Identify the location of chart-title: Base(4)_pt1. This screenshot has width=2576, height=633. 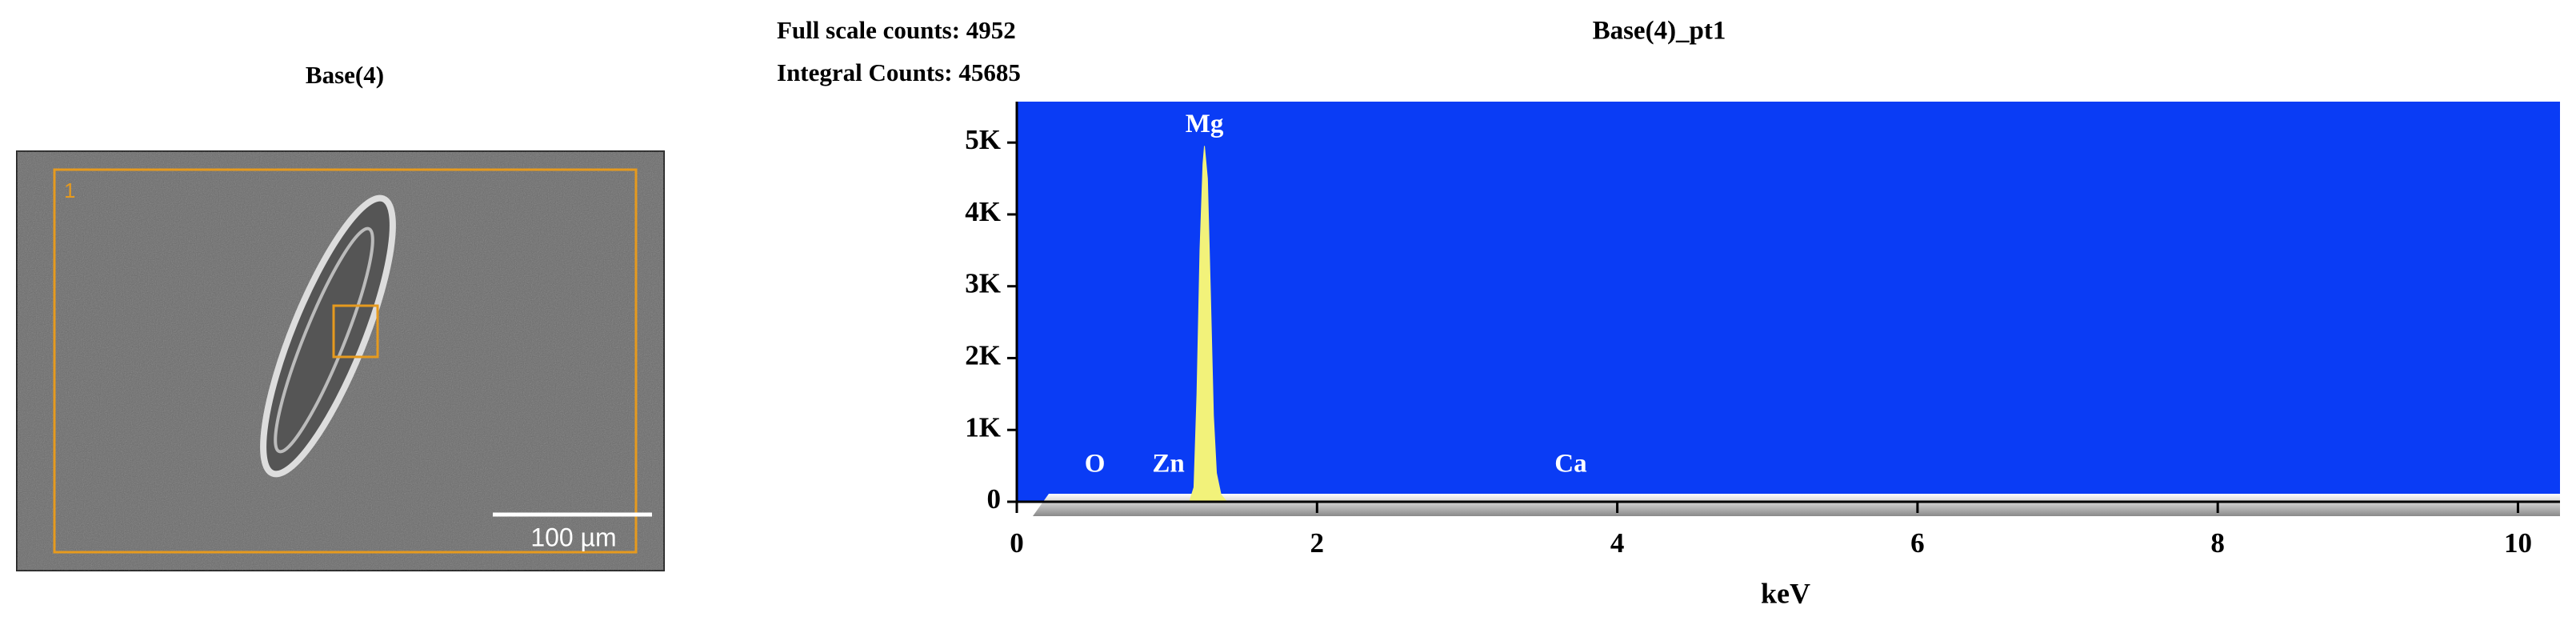
(1659, 31).